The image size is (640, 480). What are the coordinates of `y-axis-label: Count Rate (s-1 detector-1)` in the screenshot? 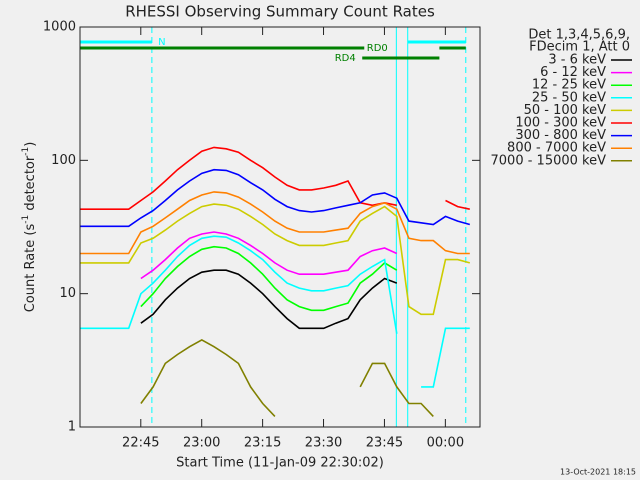 It's located at (29, 227).